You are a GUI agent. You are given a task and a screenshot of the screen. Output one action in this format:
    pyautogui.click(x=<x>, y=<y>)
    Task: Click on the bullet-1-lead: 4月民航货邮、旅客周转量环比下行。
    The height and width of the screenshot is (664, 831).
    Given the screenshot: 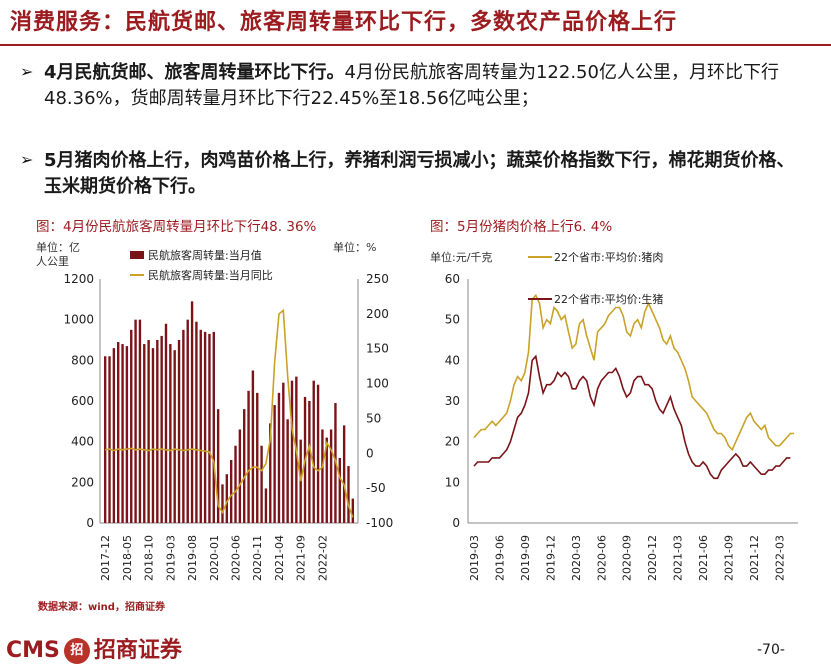 What is the action you would take?
    pyautogui.click(x=194, y=72)
    